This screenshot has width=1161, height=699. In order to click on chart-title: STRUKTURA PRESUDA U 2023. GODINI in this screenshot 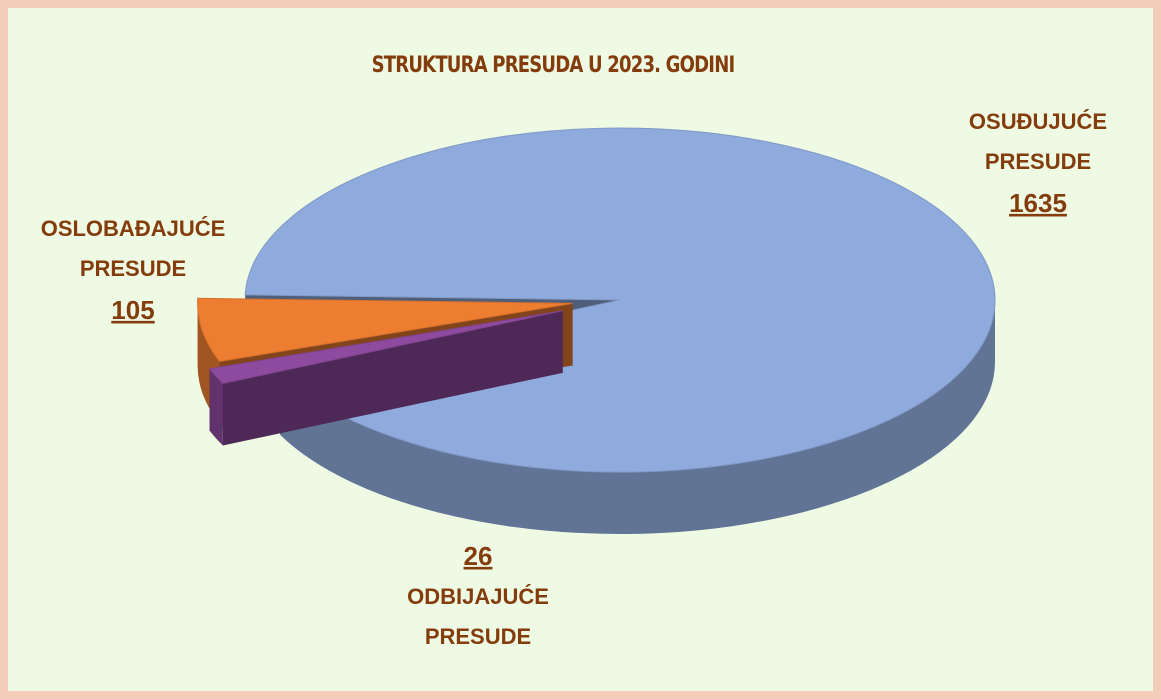, I will do `click(553, 64)`.